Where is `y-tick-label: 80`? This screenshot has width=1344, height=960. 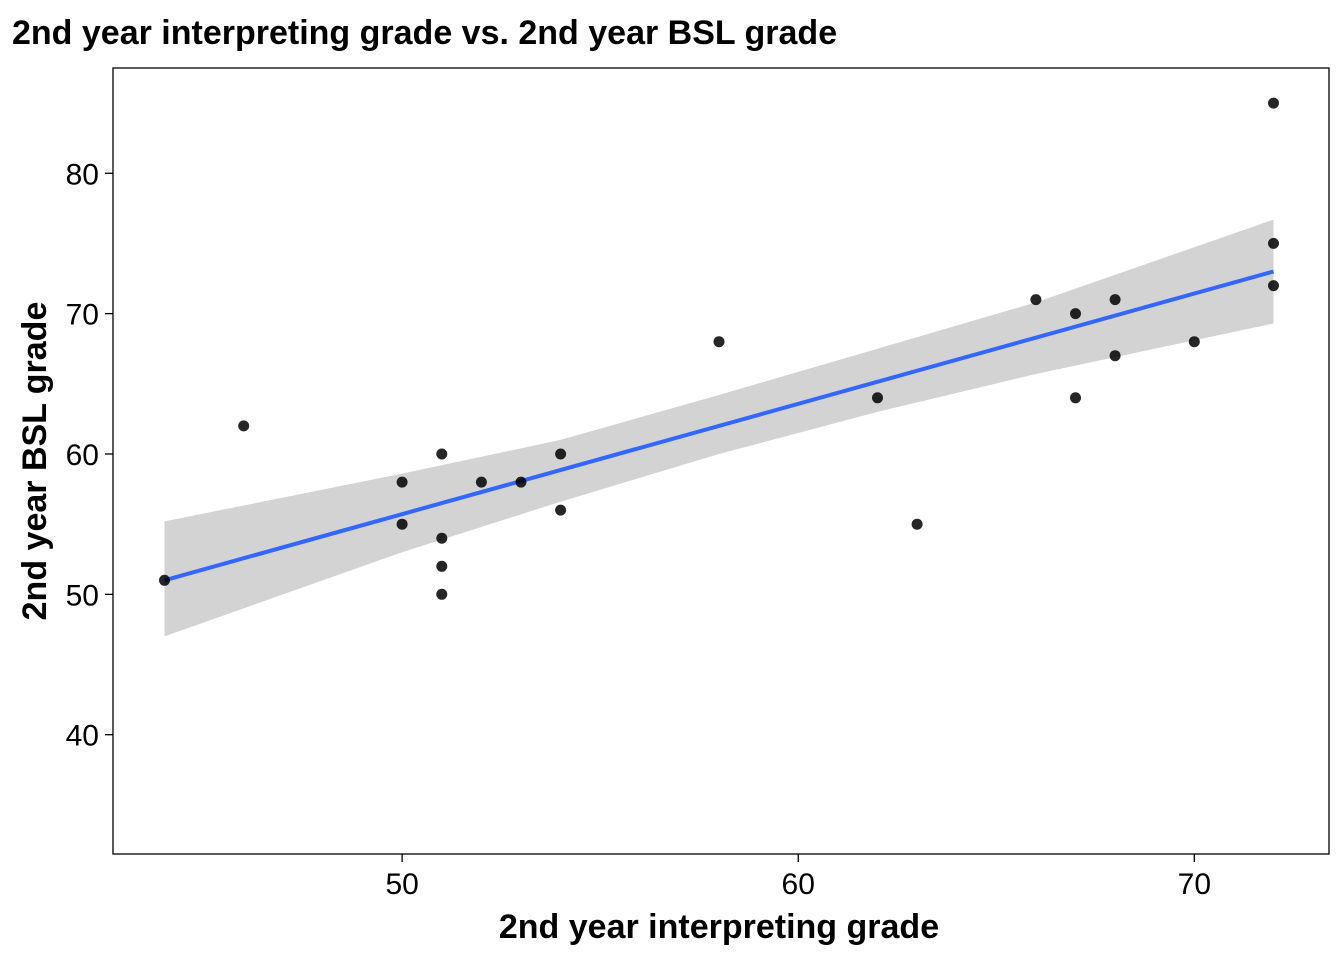
y-tick-label: 80 is located at coordinates (82, 174).